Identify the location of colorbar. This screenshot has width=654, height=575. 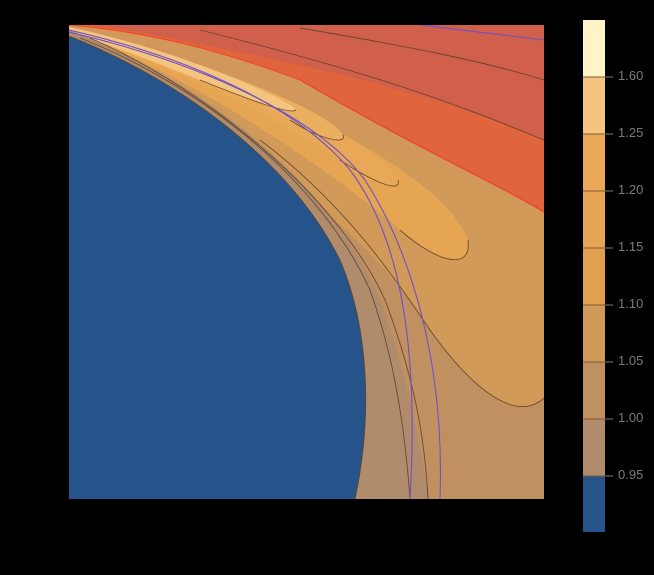
(598, 276).